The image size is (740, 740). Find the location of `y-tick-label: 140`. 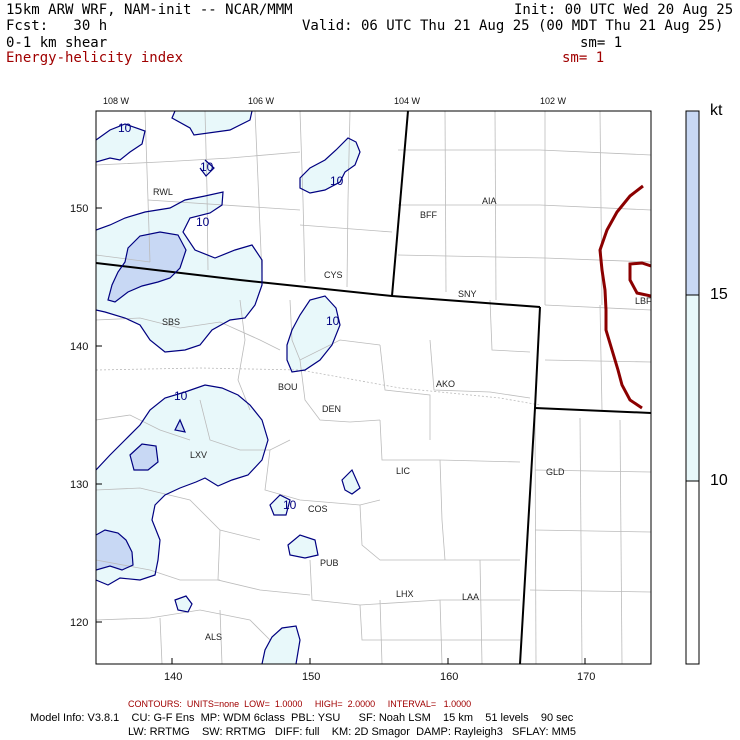

y-tick-label: 140 is located at coordinates (79, 347).